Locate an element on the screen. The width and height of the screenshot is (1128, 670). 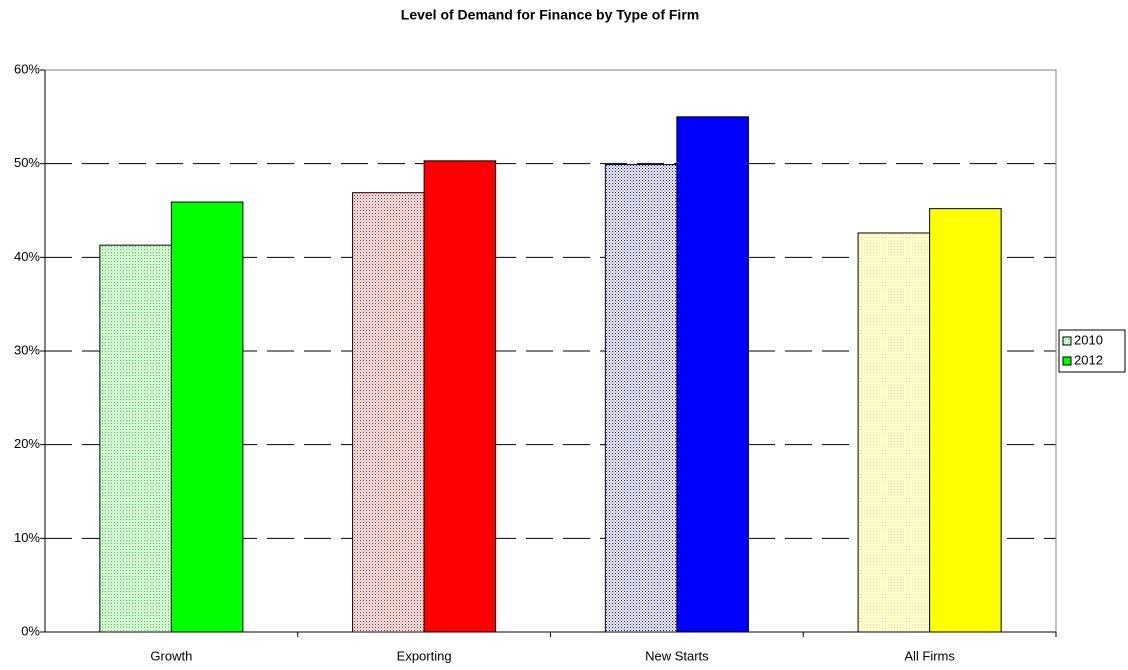
x-tick-label: All Firms is located at coordinates (929, 655).